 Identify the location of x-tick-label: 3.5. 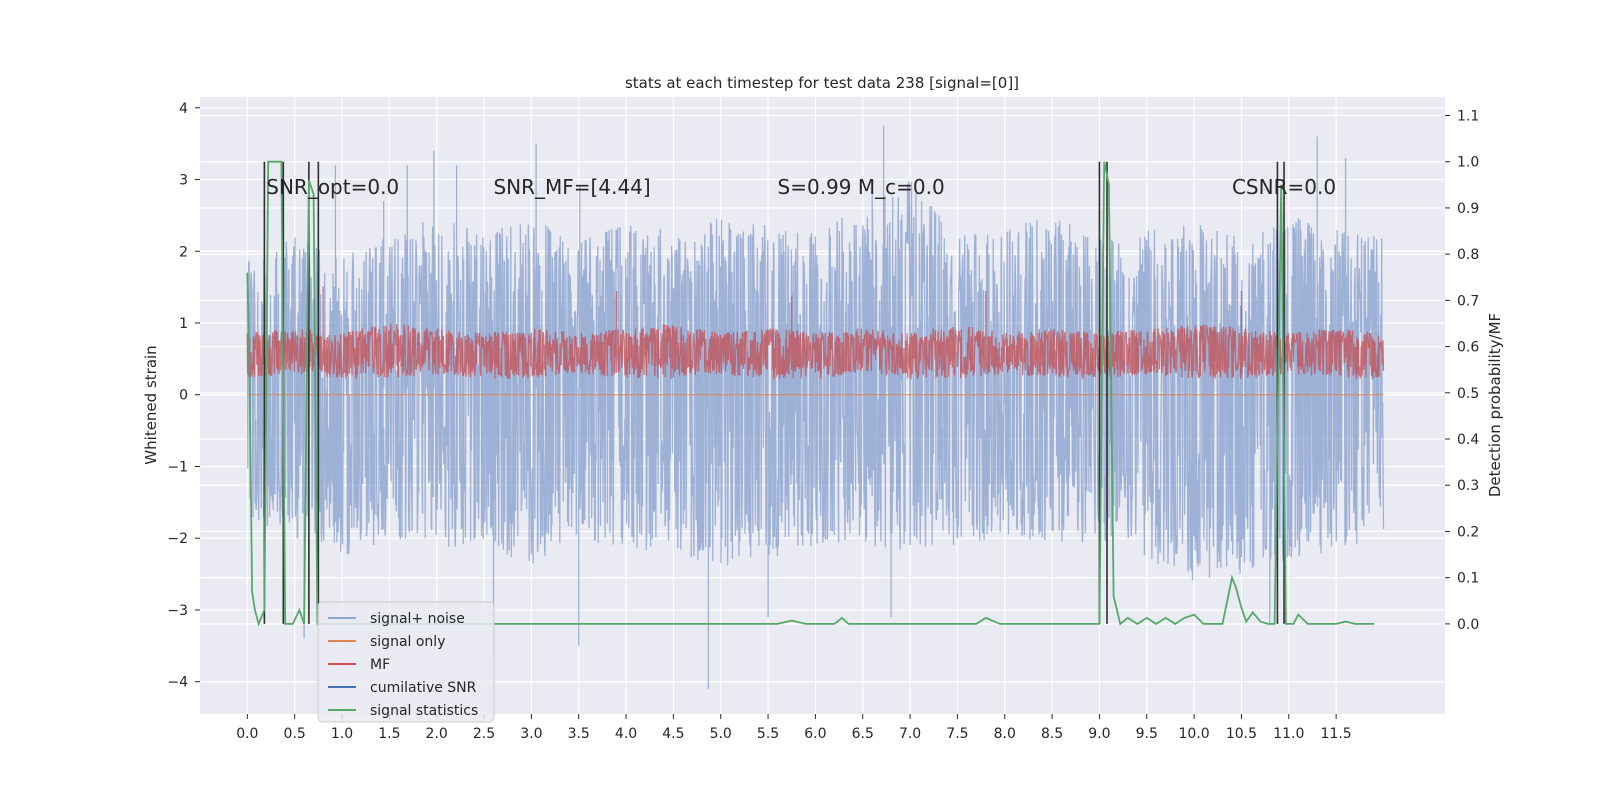
(579, 734).